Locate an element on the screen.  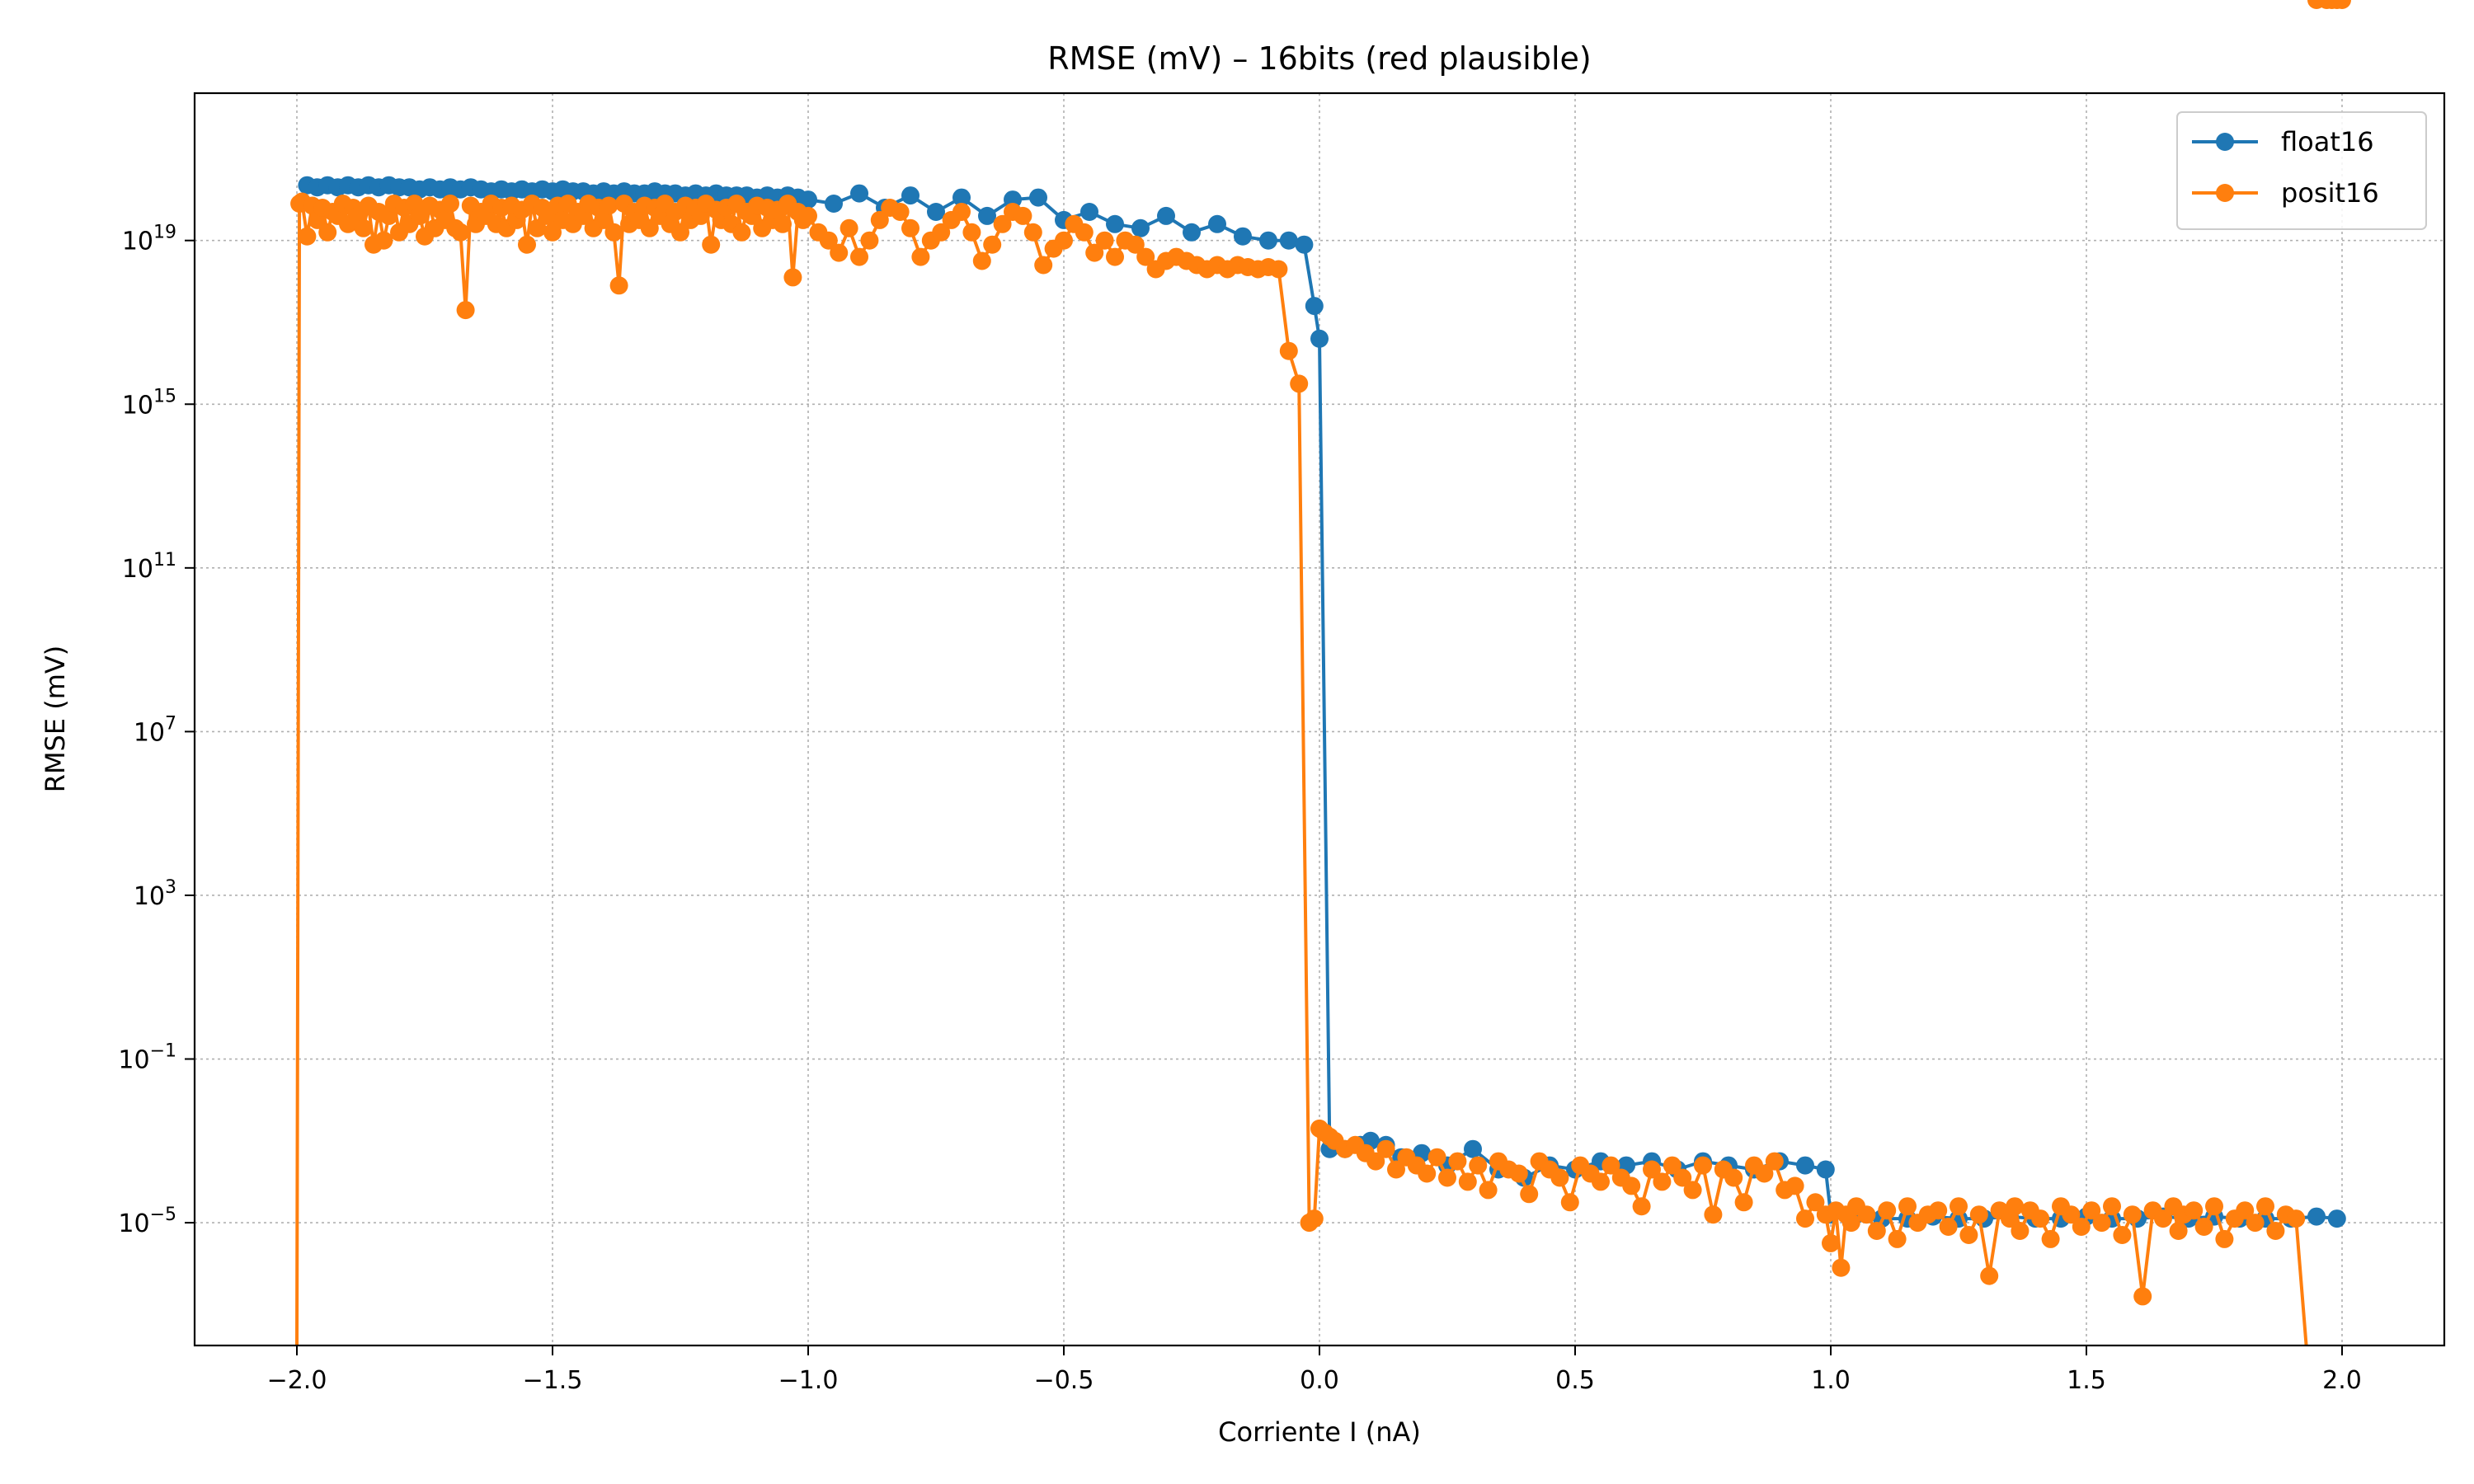
x-tick-label: 1.0 is located at coordinates (1831, 1380).